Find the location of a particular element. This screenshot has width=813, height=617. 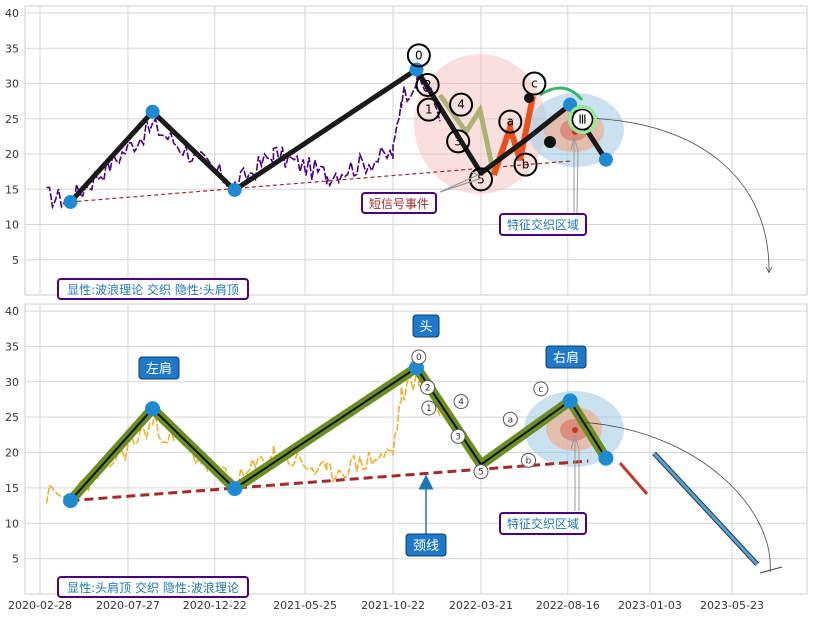

x-tick-label: 2020-02-28 is located at coordinates (40, 605).